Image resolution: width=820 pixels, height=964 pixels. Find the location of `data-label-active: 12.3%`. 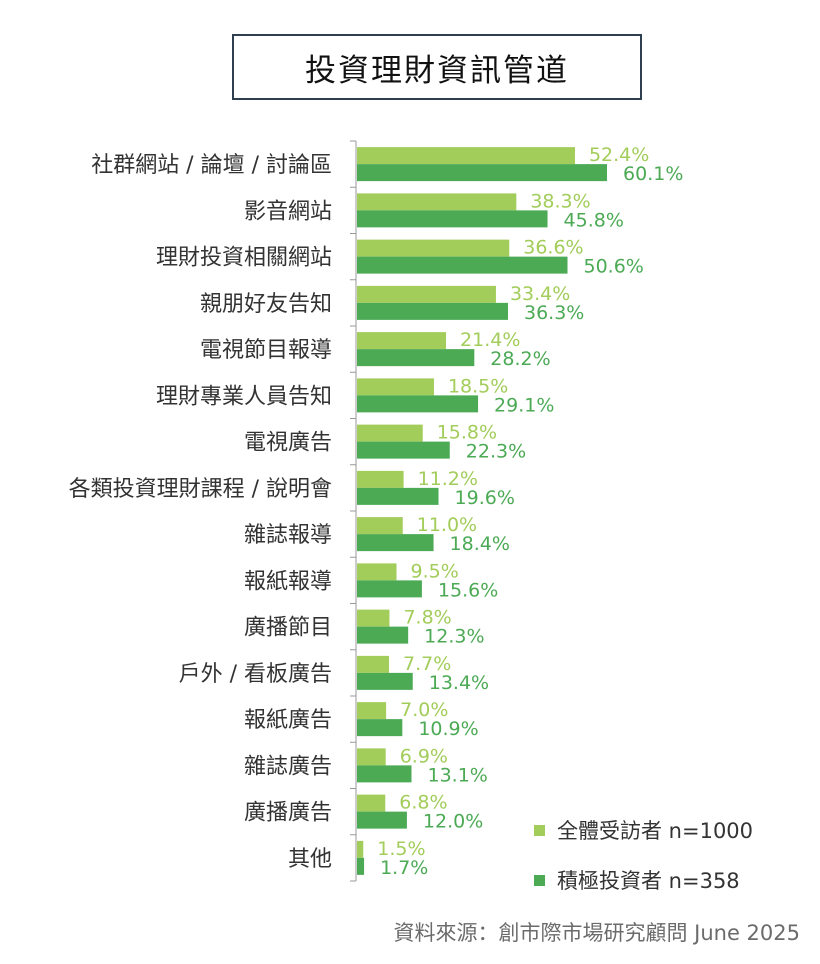

data-label-active: 12.3% is located at coordinates (454, 637).